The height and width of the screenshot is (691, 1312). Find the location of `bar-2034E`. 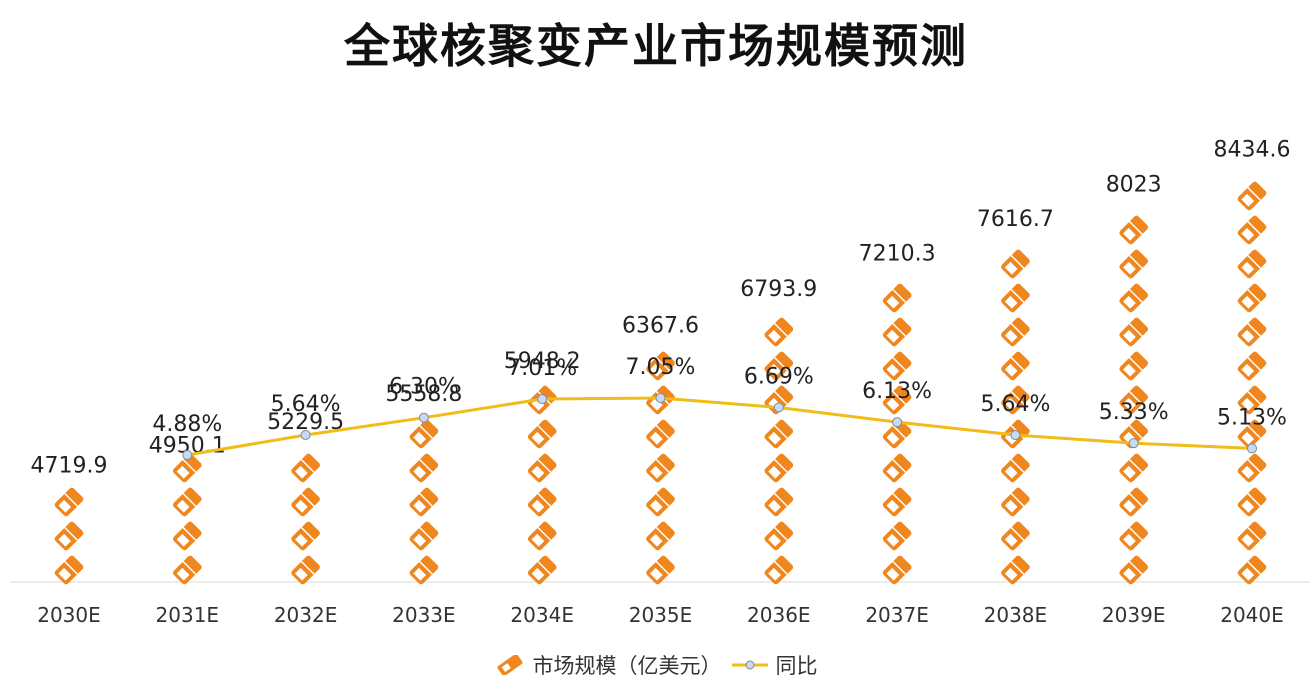

bar-2034E is located at coordinates (542, 485).